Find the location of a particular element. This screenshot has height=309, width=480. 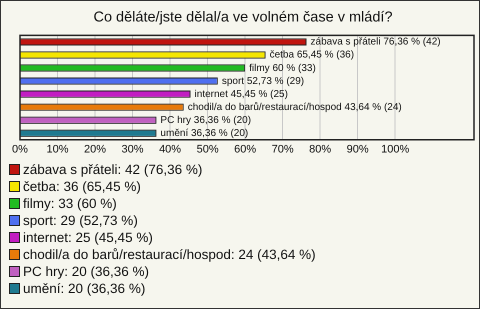

text: zábava s přáteli: 42 (76,36 %) is located at coordinates (112, 169).